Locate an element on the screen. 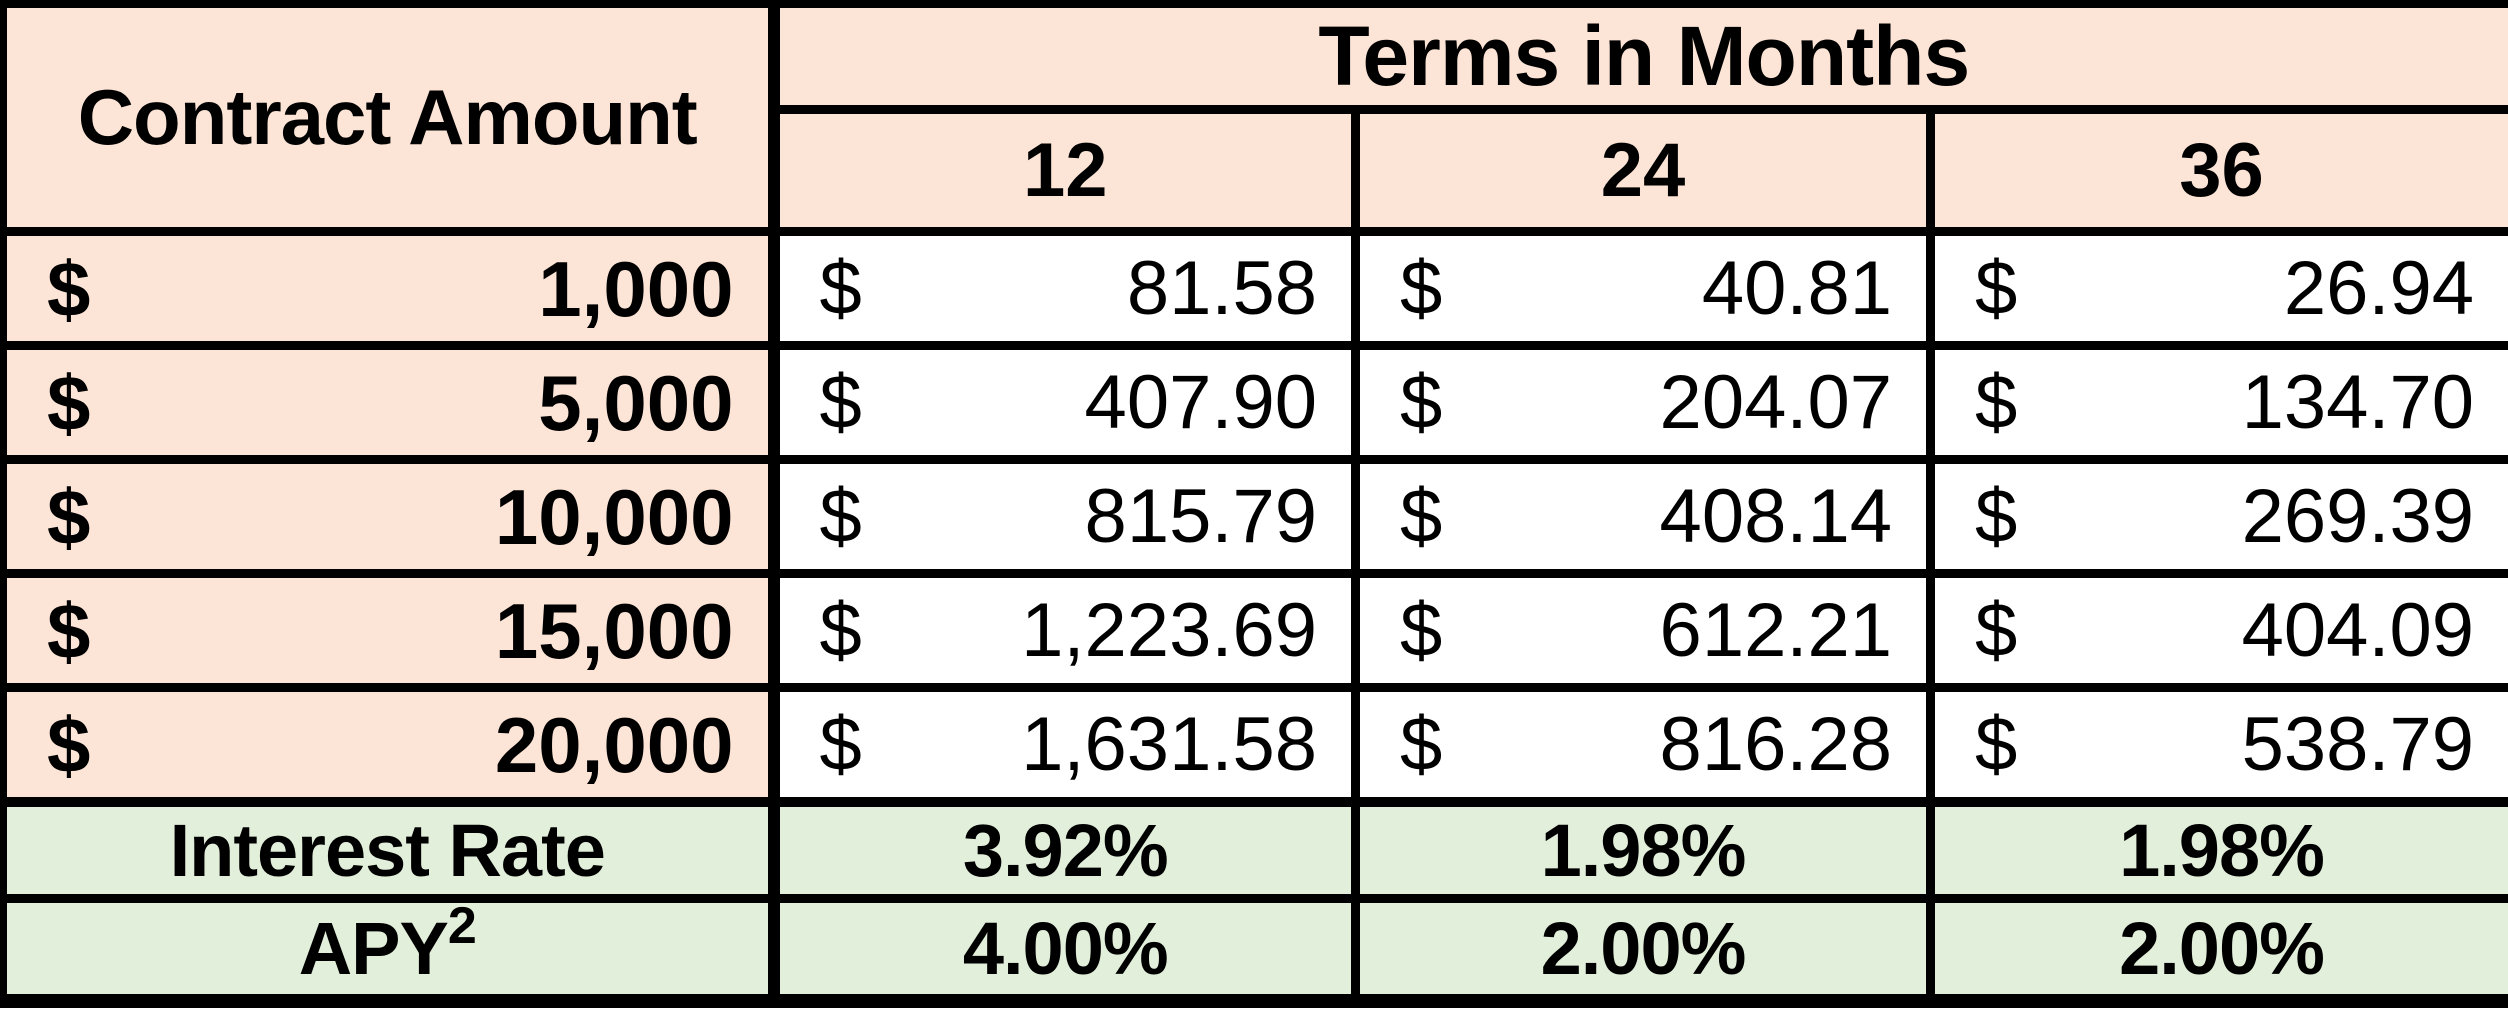  payment-value-12: 1,631.58 is located at coordinates (1169, 744).